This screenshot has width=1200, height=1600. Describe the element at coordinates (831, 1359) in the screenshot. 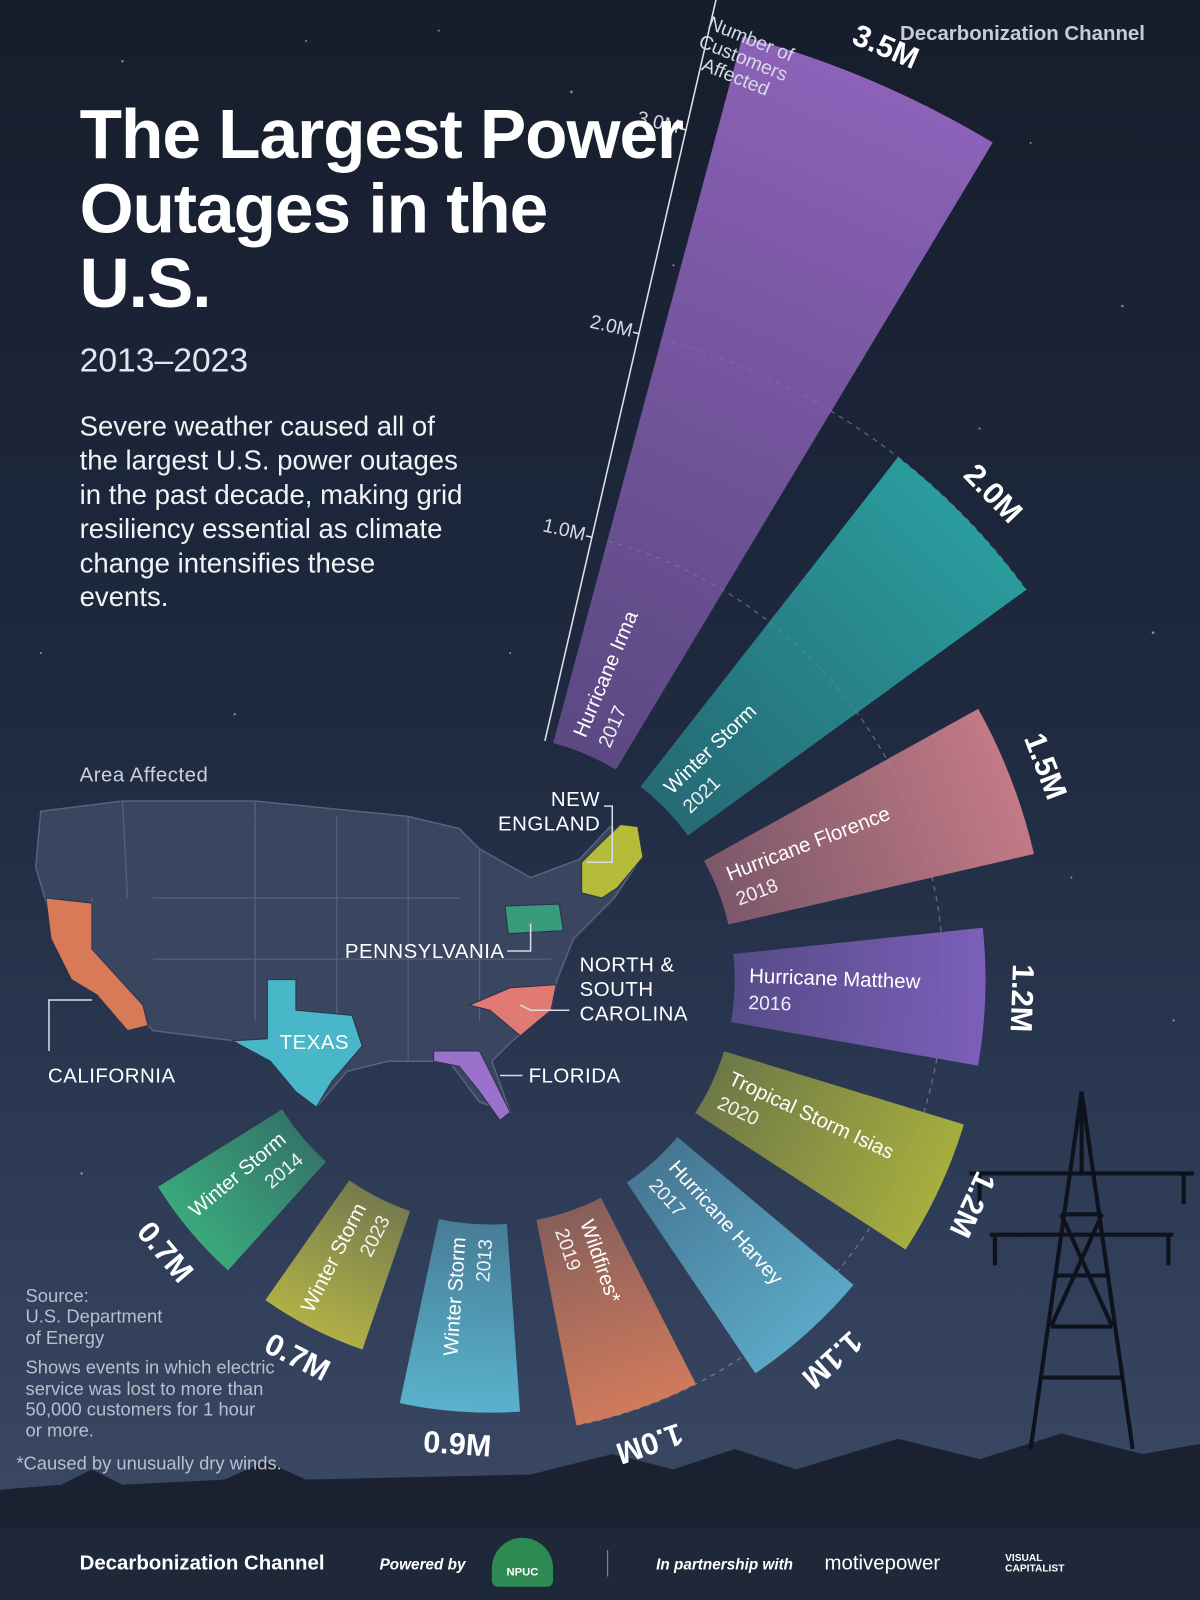

I see `value-label: 1.1M` at that location.